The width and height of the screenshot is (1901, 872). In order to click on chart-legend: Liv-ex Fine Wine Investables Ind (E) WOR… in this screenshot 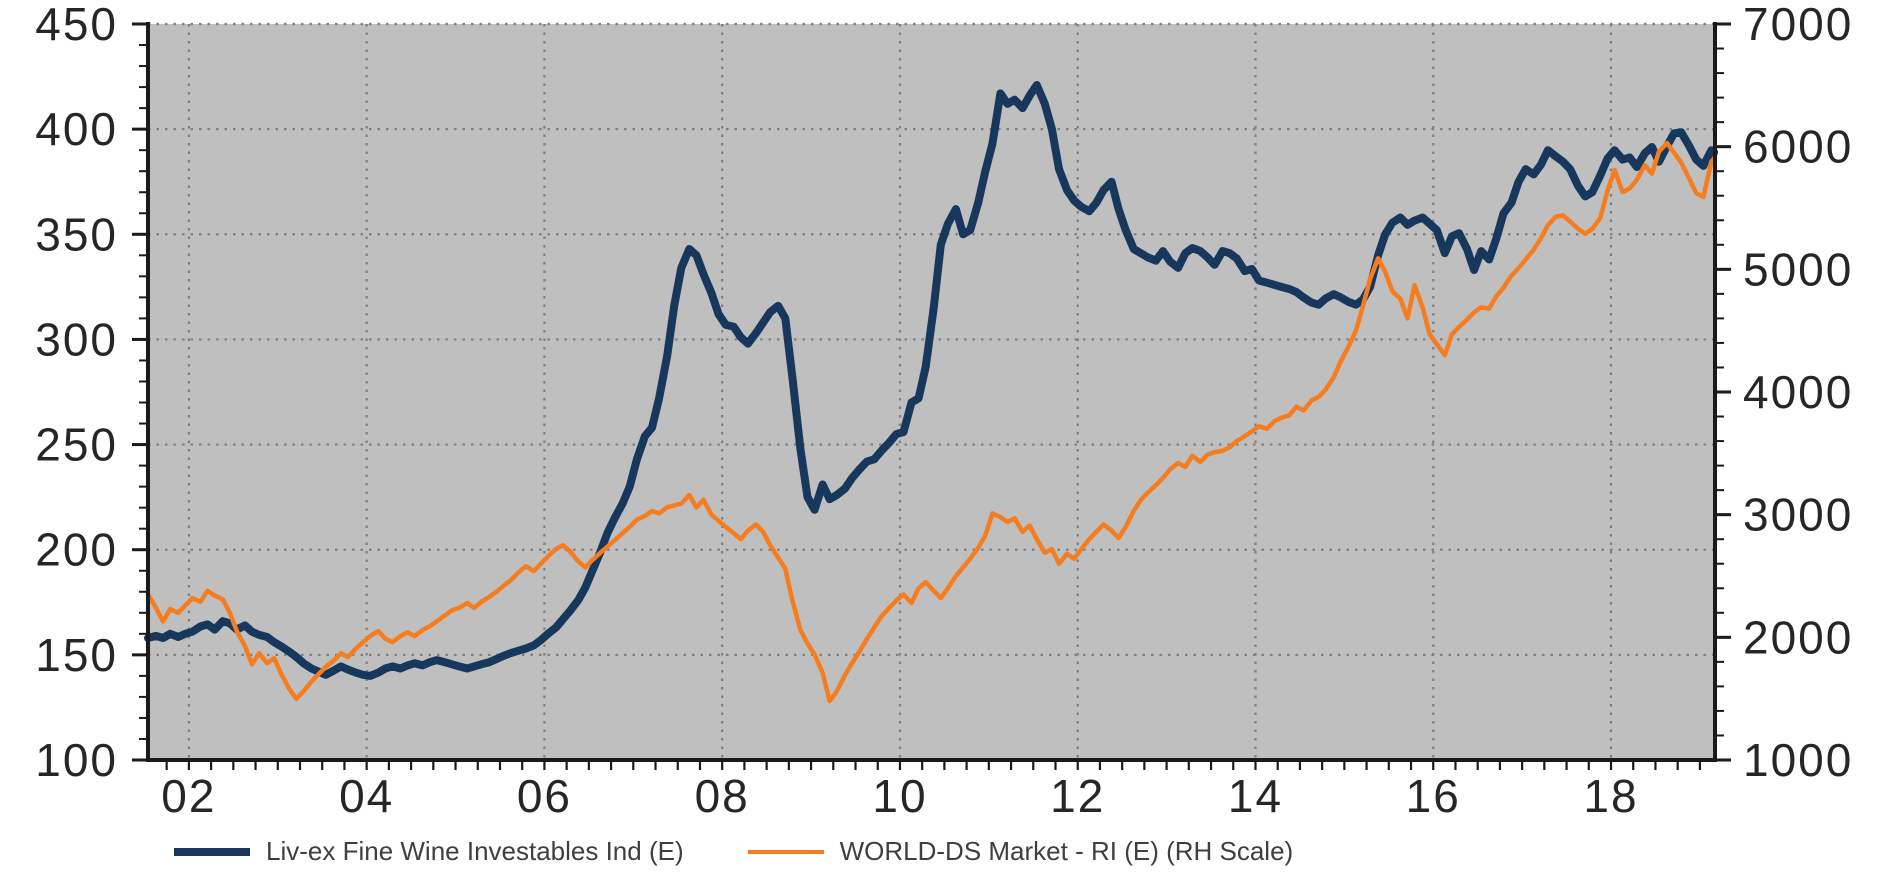, I will do `click(733, 851)`.